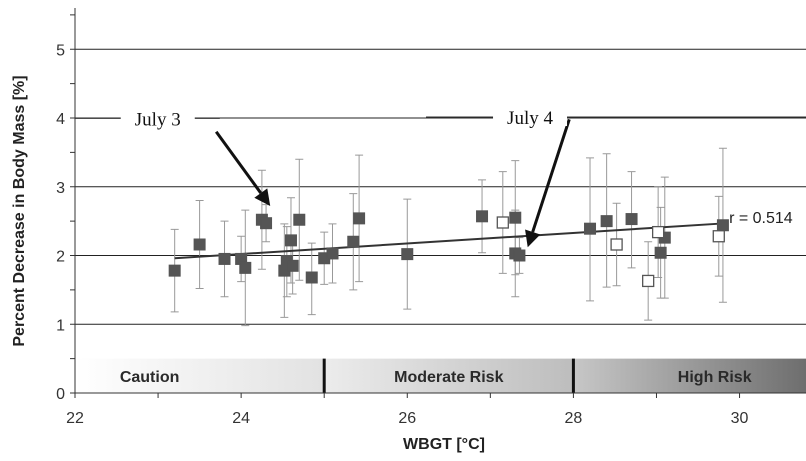 The height and width of the screenshot is (461, 806). What do you see at coordinates (574, 418) in the screenshot?
I see `x-tick-label: 28` at bounding box center [574, 418].